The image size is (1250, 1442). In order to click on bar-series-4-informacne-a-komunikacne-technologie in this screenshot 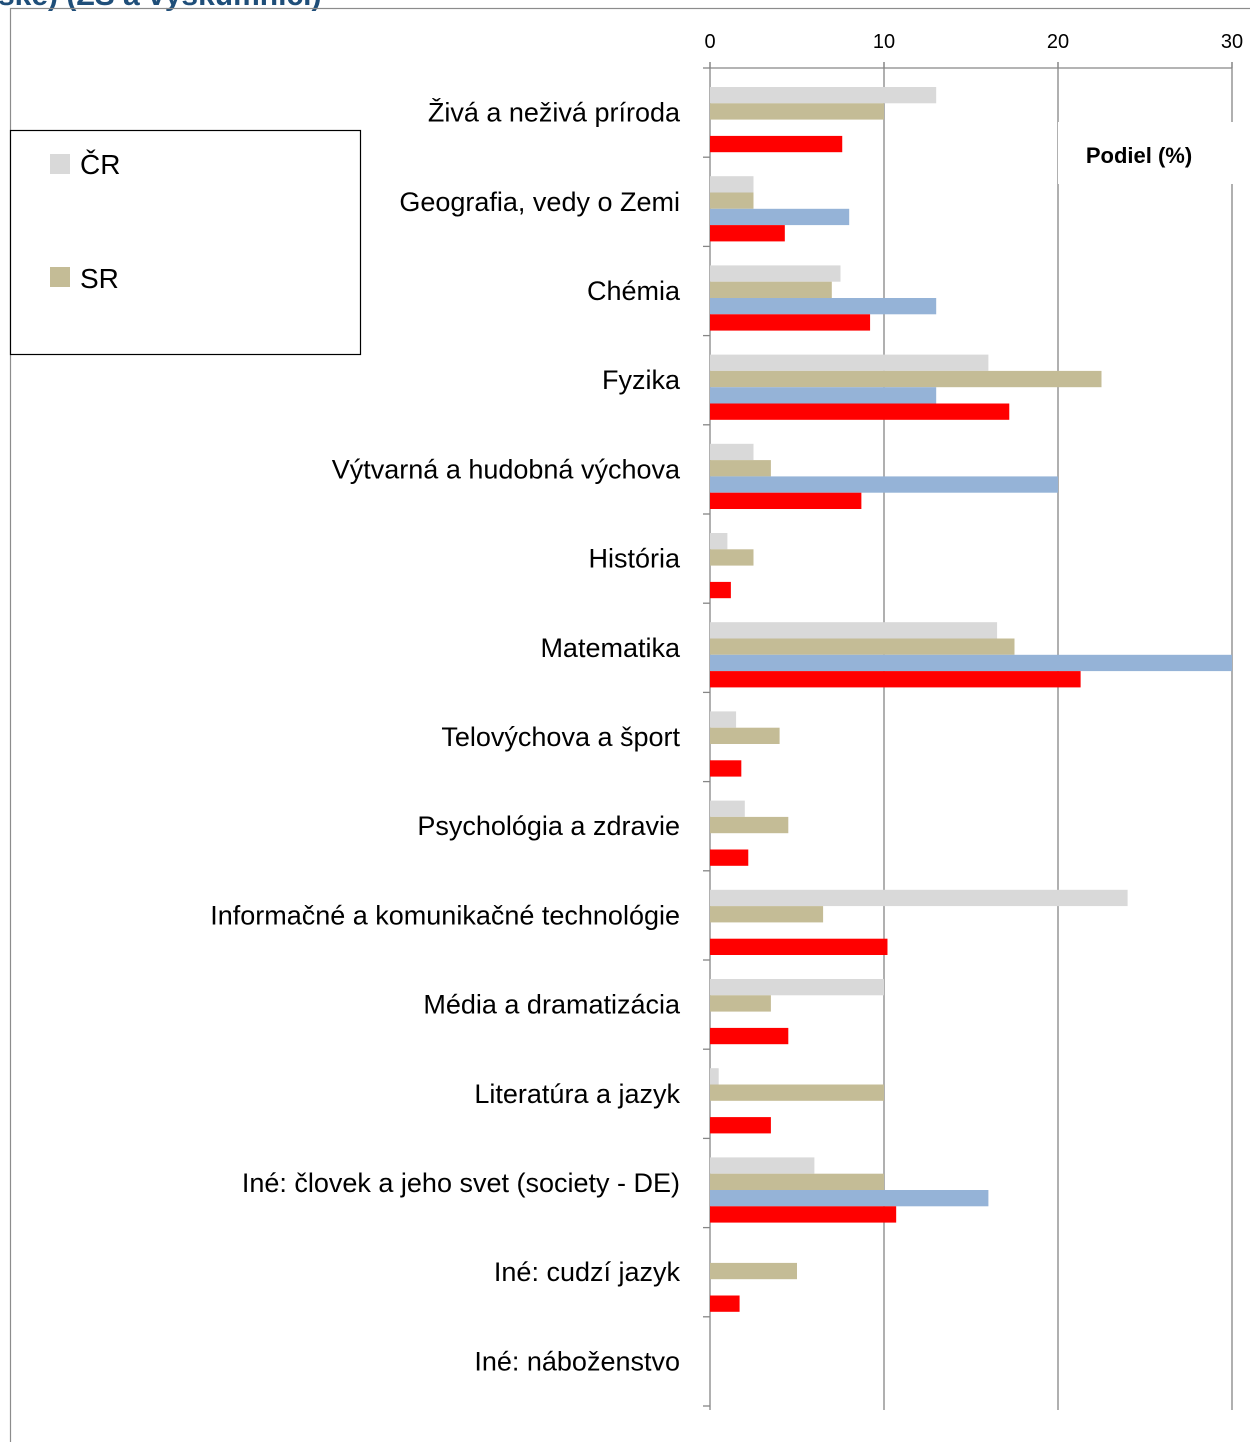, I will do `click(799, 946)`.